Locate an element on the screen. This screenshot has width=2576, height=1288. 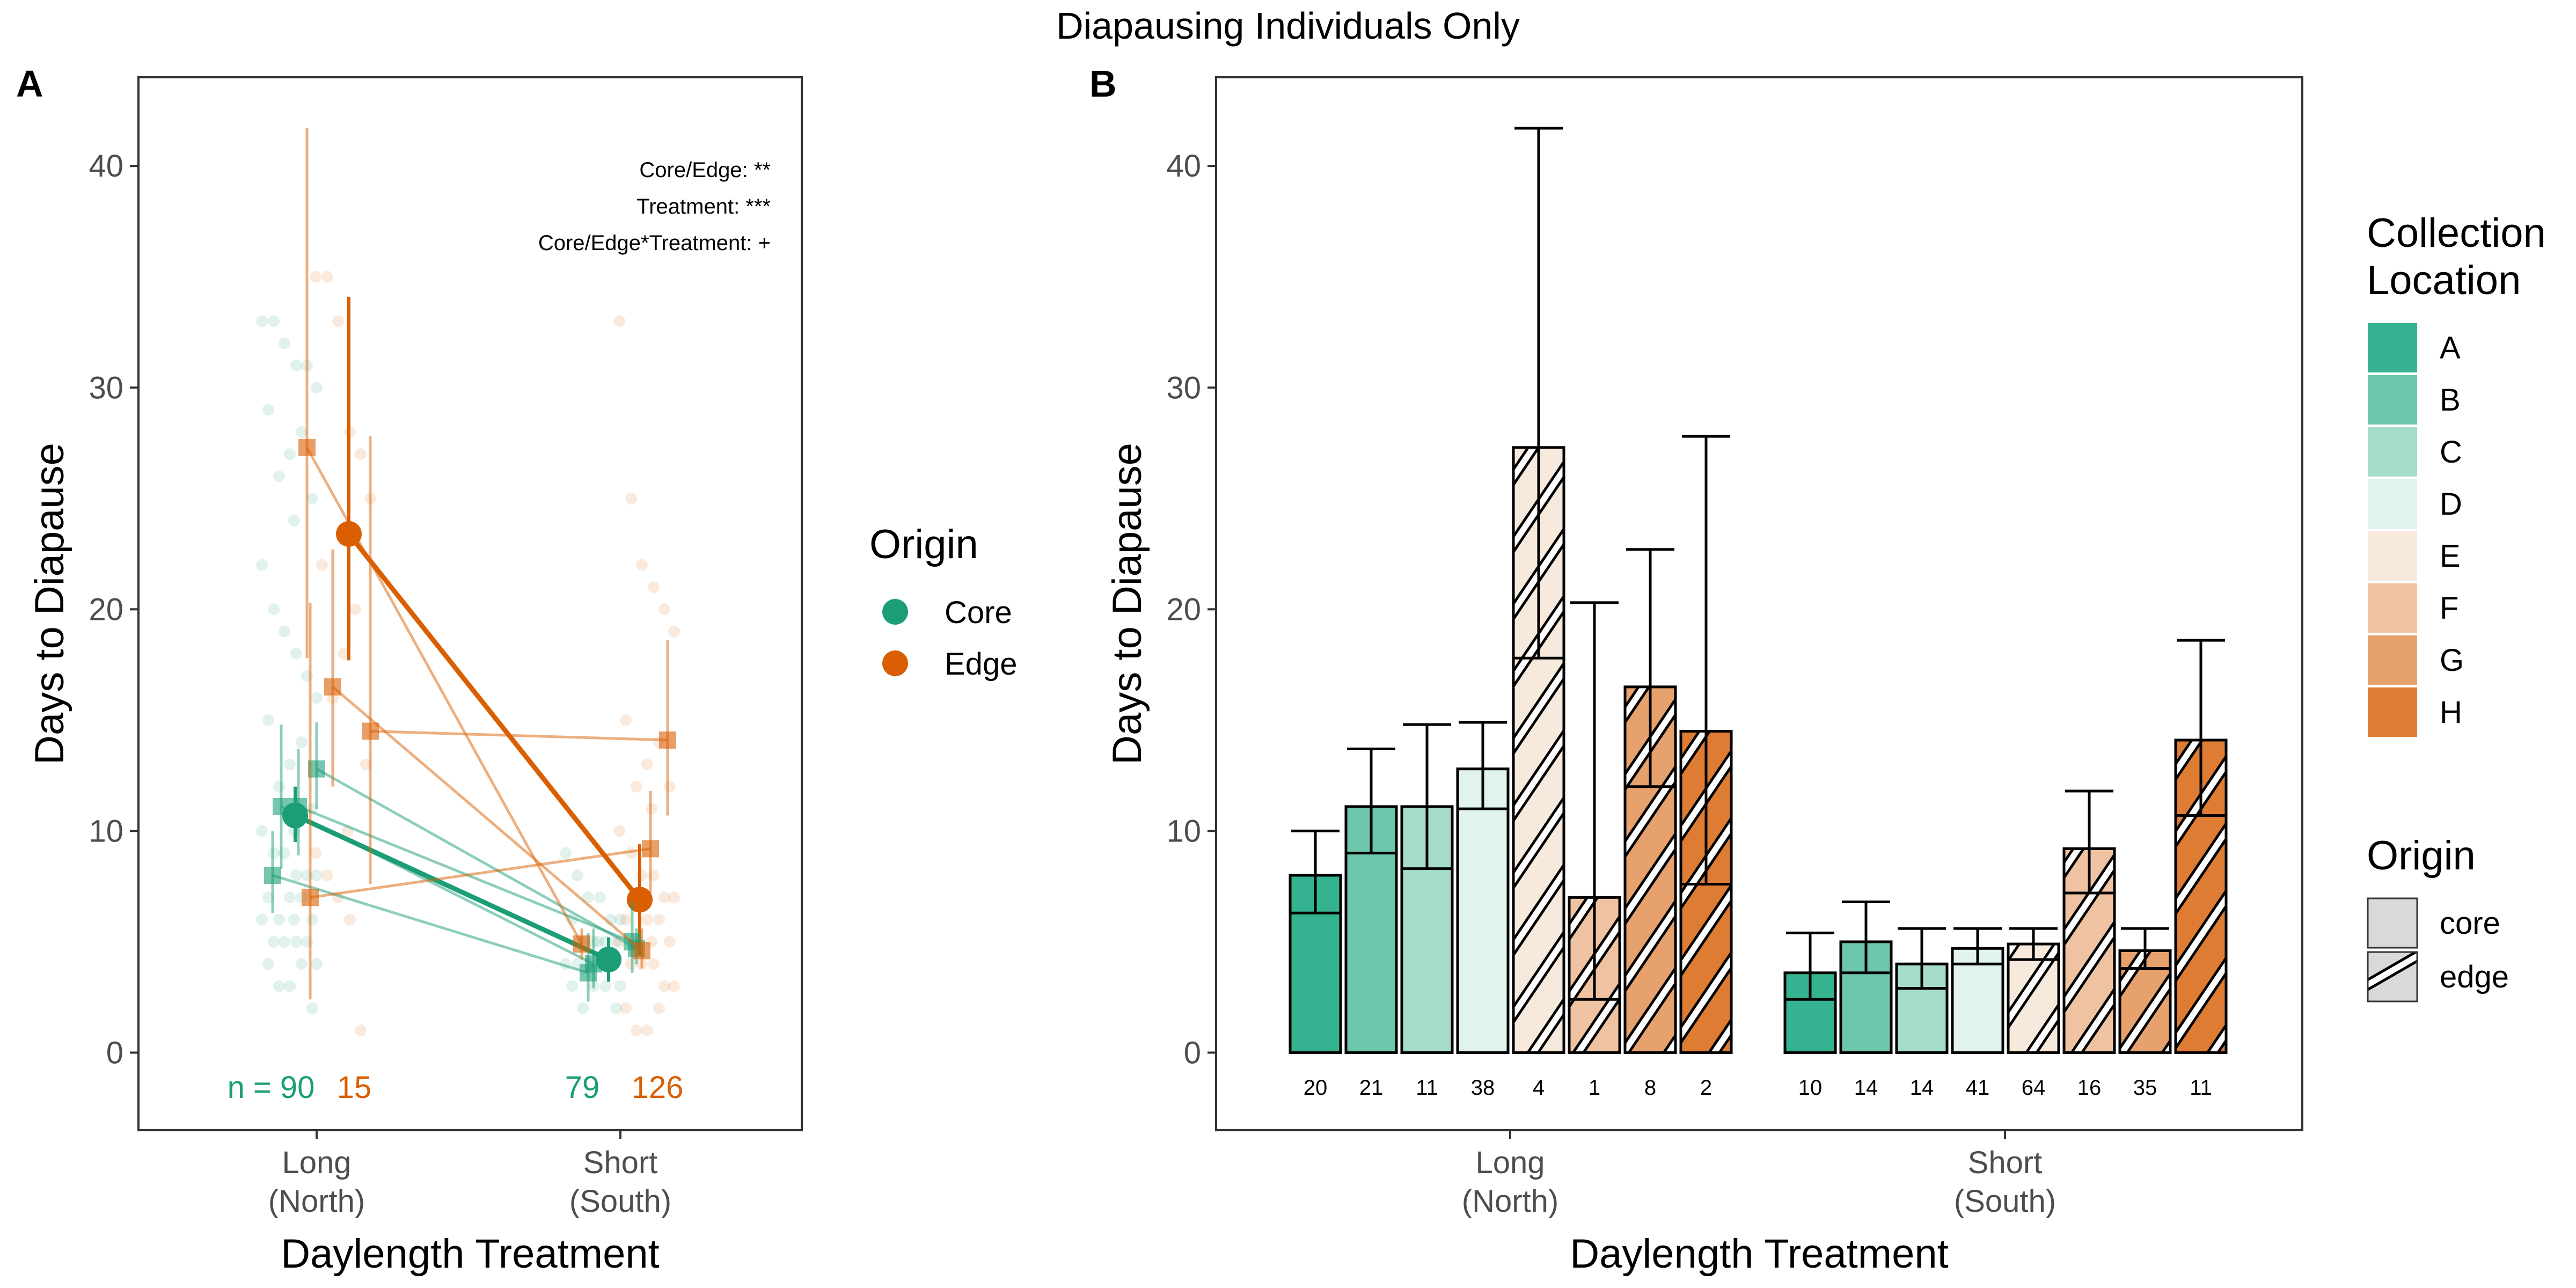
panel-b-xaxis-title: Daylength Treatment is located at coordinates (1759, 1254).